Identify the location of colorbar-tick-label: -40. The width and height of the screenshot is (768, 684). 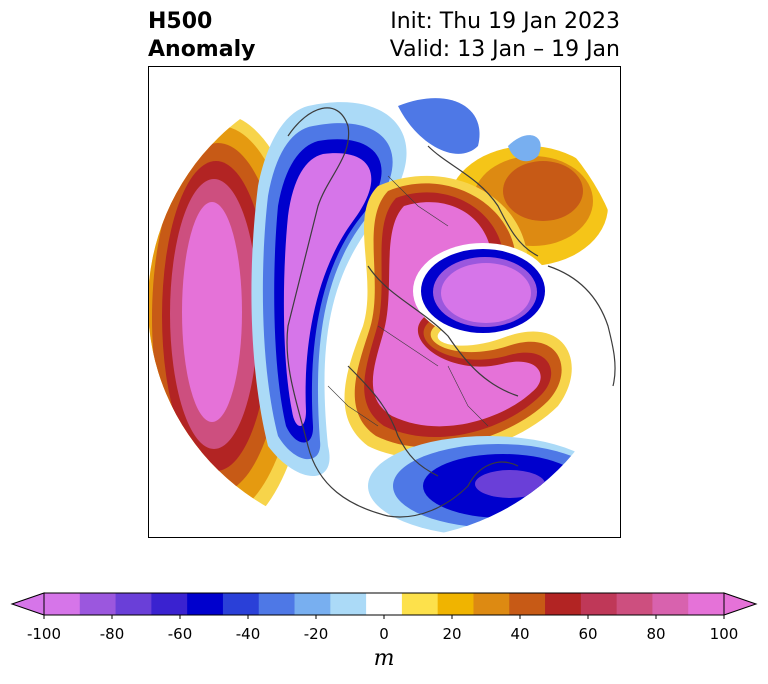
(248, 634).